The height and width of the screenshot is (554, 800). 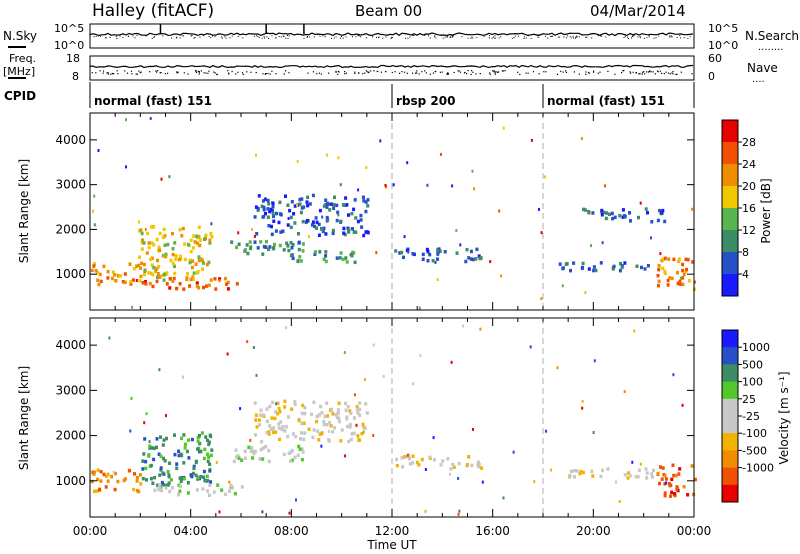 What do you see at coordinates (391, 545) in the screenshot?
I see `time-axis-label: Time UT` at bounding box center [391, 545].